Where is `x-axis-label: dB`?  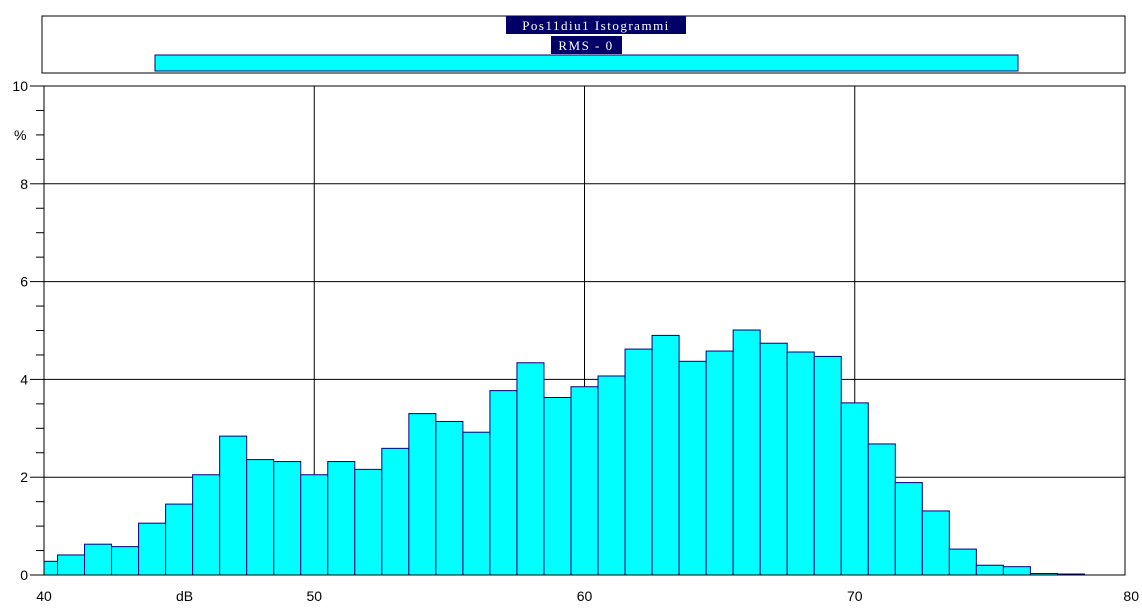 x-axis-label: dB is located at coordinates (184, 596).